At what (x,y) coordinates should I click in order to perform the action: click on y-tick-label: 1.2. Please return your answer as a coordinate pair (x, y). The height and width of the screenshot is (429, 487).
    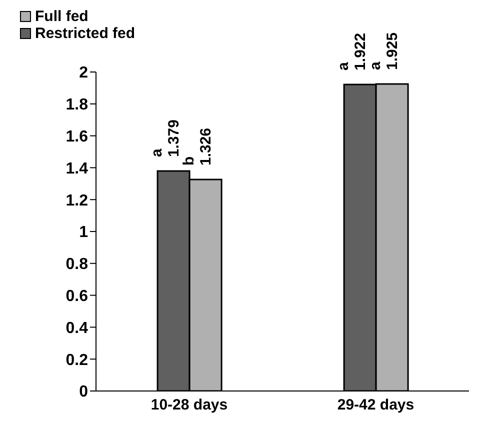
    Looking at the image, I should click on (77, 201).